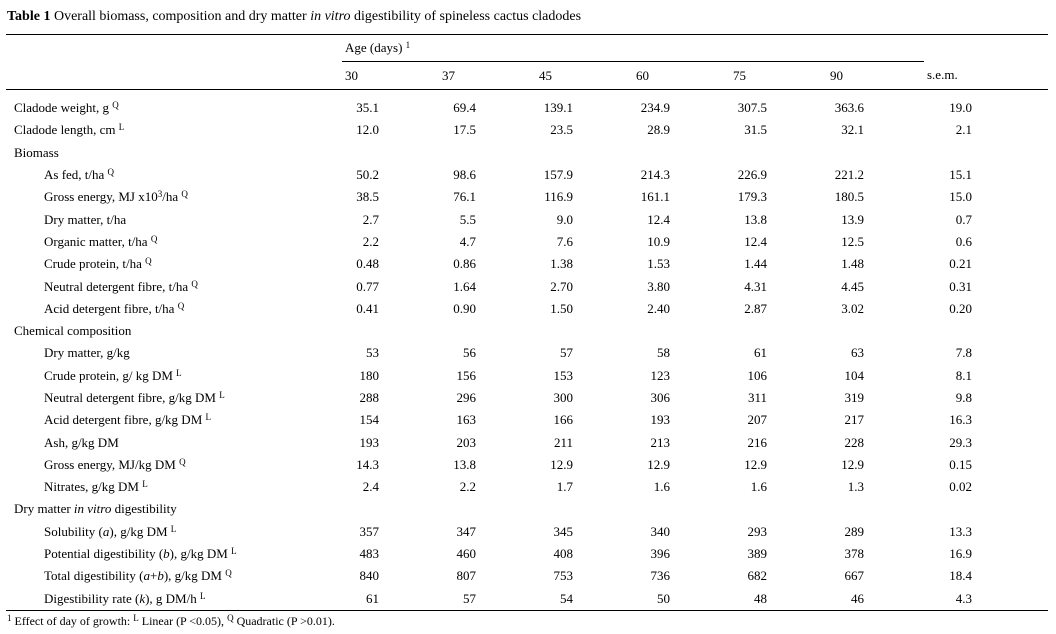 The height and width of the screenshot is (634, 1056). I want to click on value-cell: 307.5, so click(752, 108).